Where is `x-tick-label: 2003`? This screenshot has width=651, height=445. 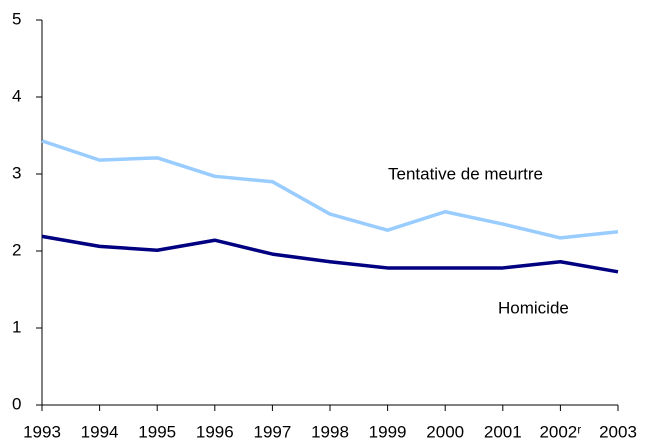 x-tick-label: 2003 is located at coordinates (618, 431).